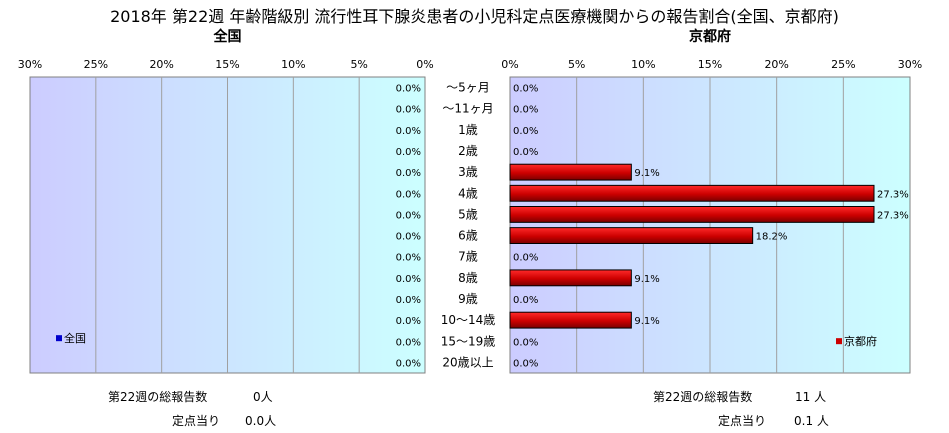 This screenshot has height=433, width=949. Describe the element at coordinates (358, 64) in the screenshot. I see `national-x-tick-label: 5%` at that location.